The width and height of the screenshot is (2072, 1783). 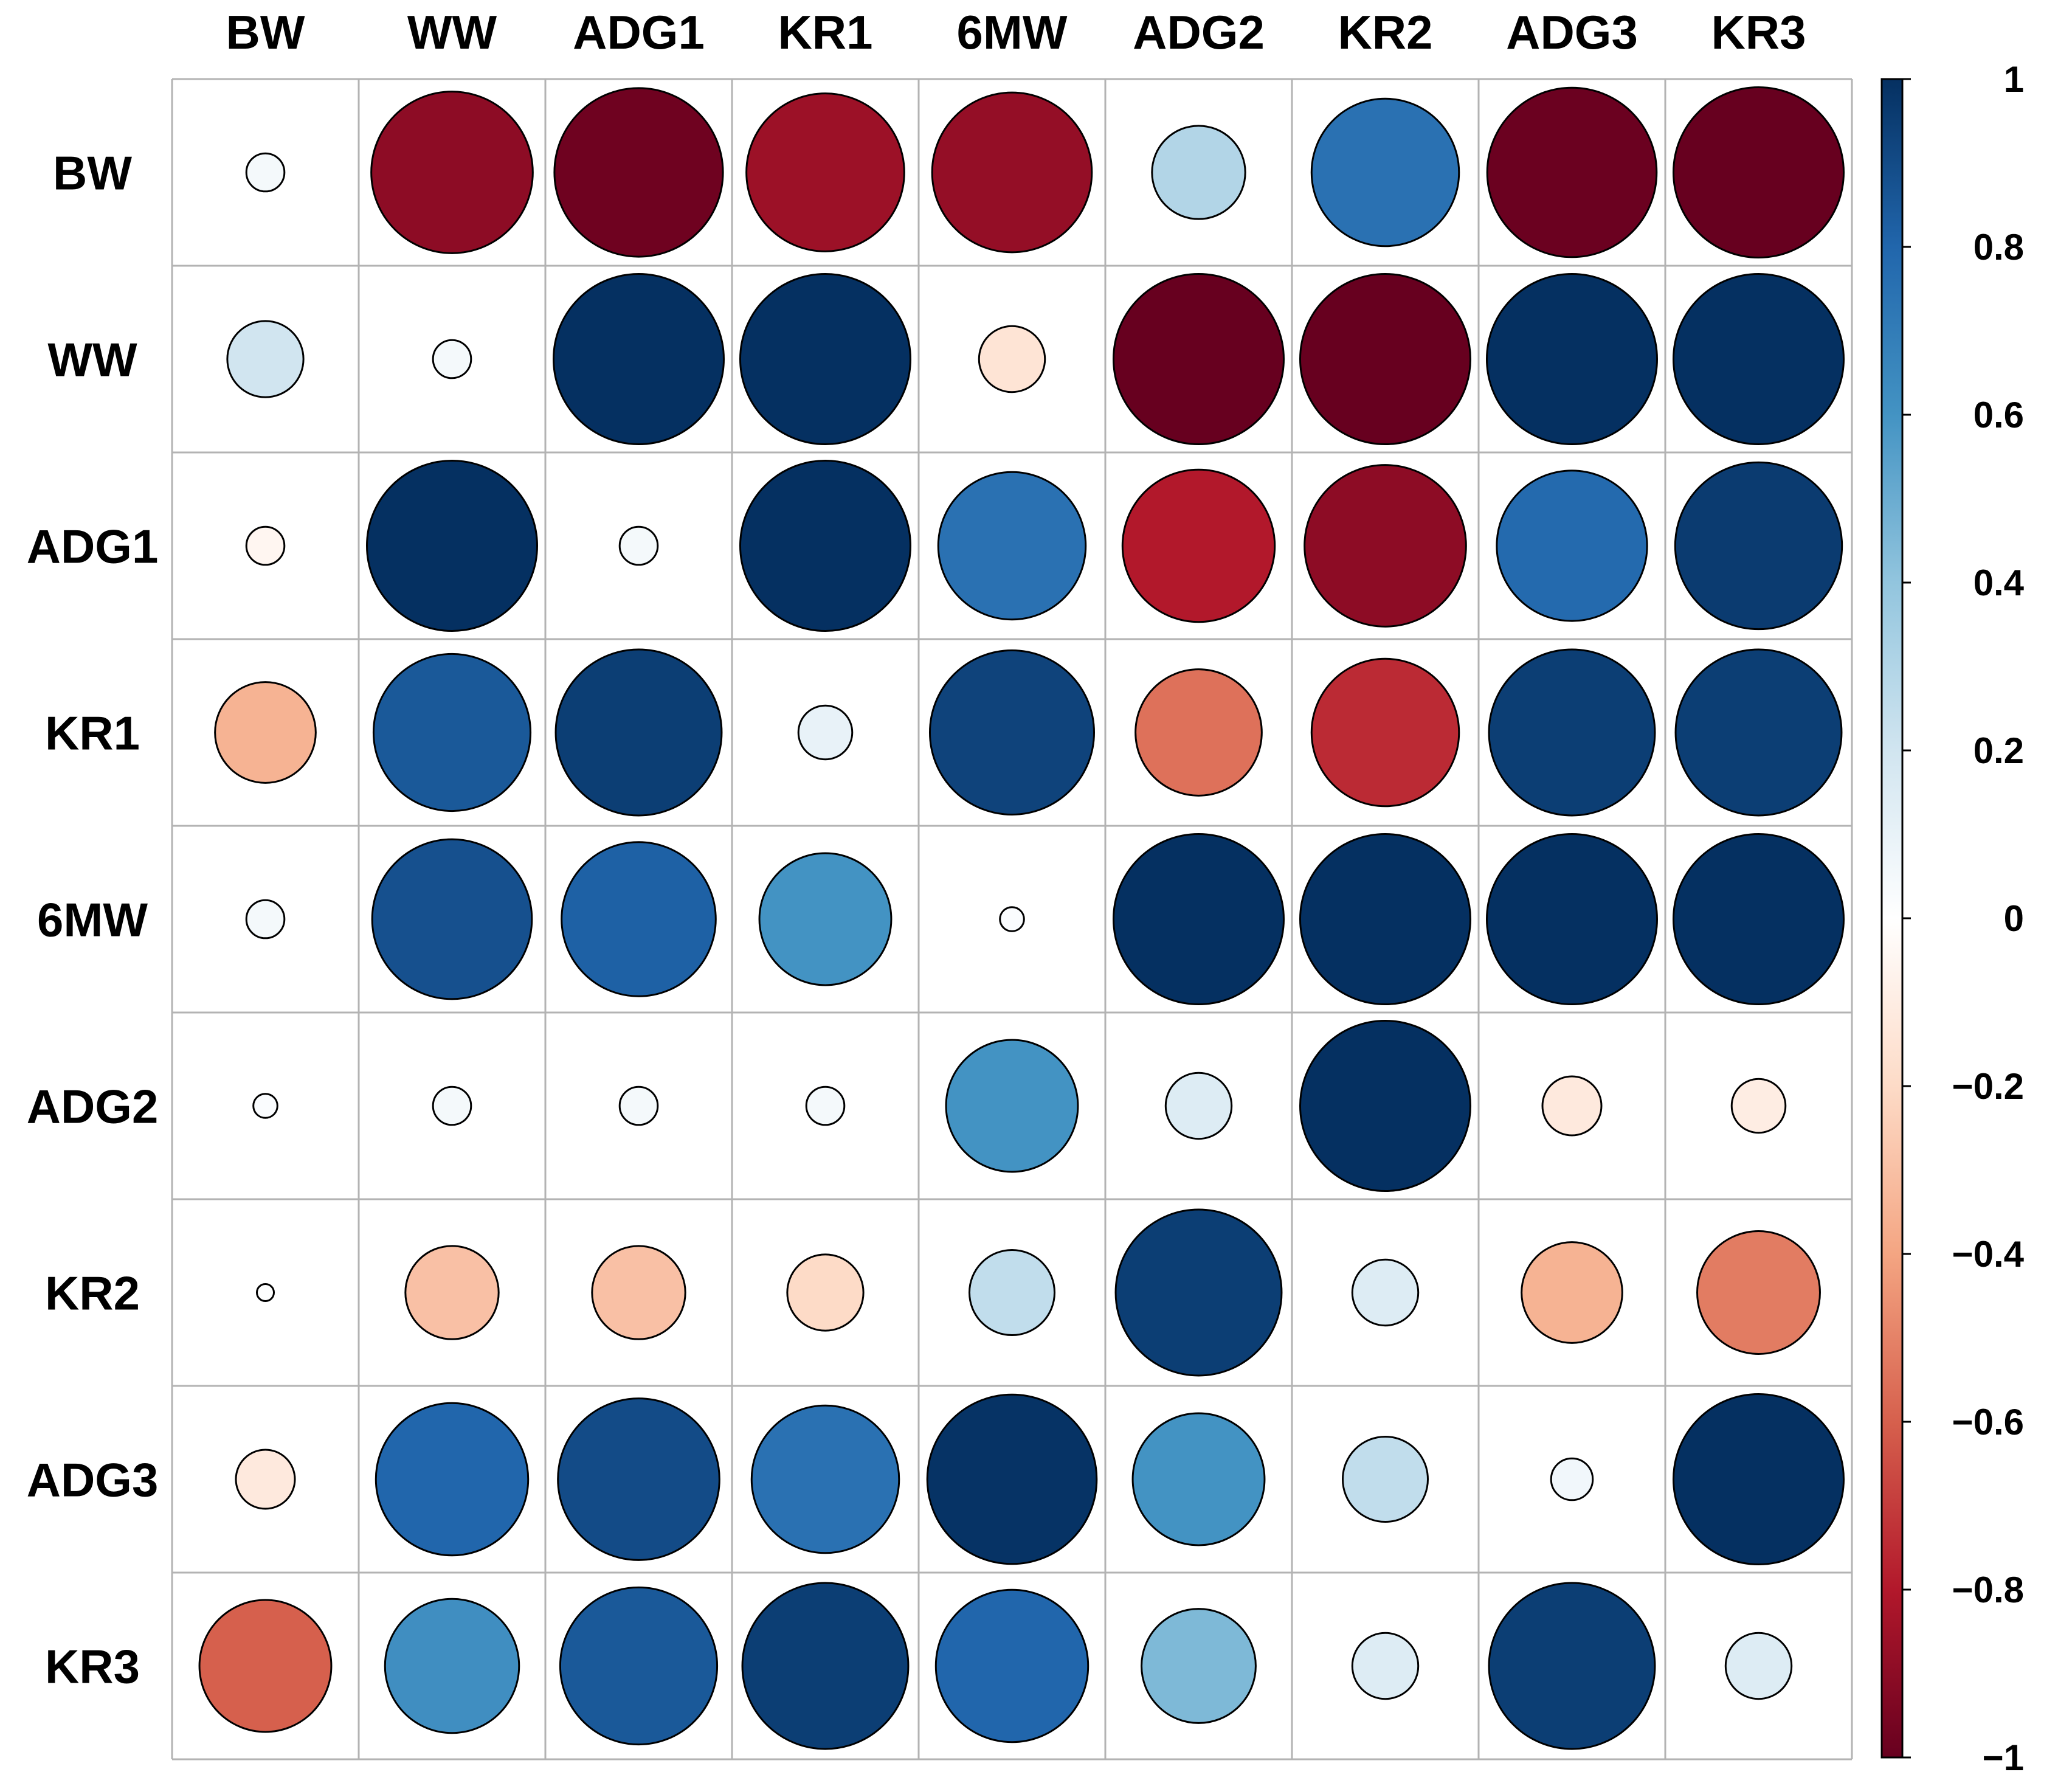 What do you see at coordinates (452, 32) in the screenshot?
I see `column-label-WW: WW` at bounding box center [452, 32].